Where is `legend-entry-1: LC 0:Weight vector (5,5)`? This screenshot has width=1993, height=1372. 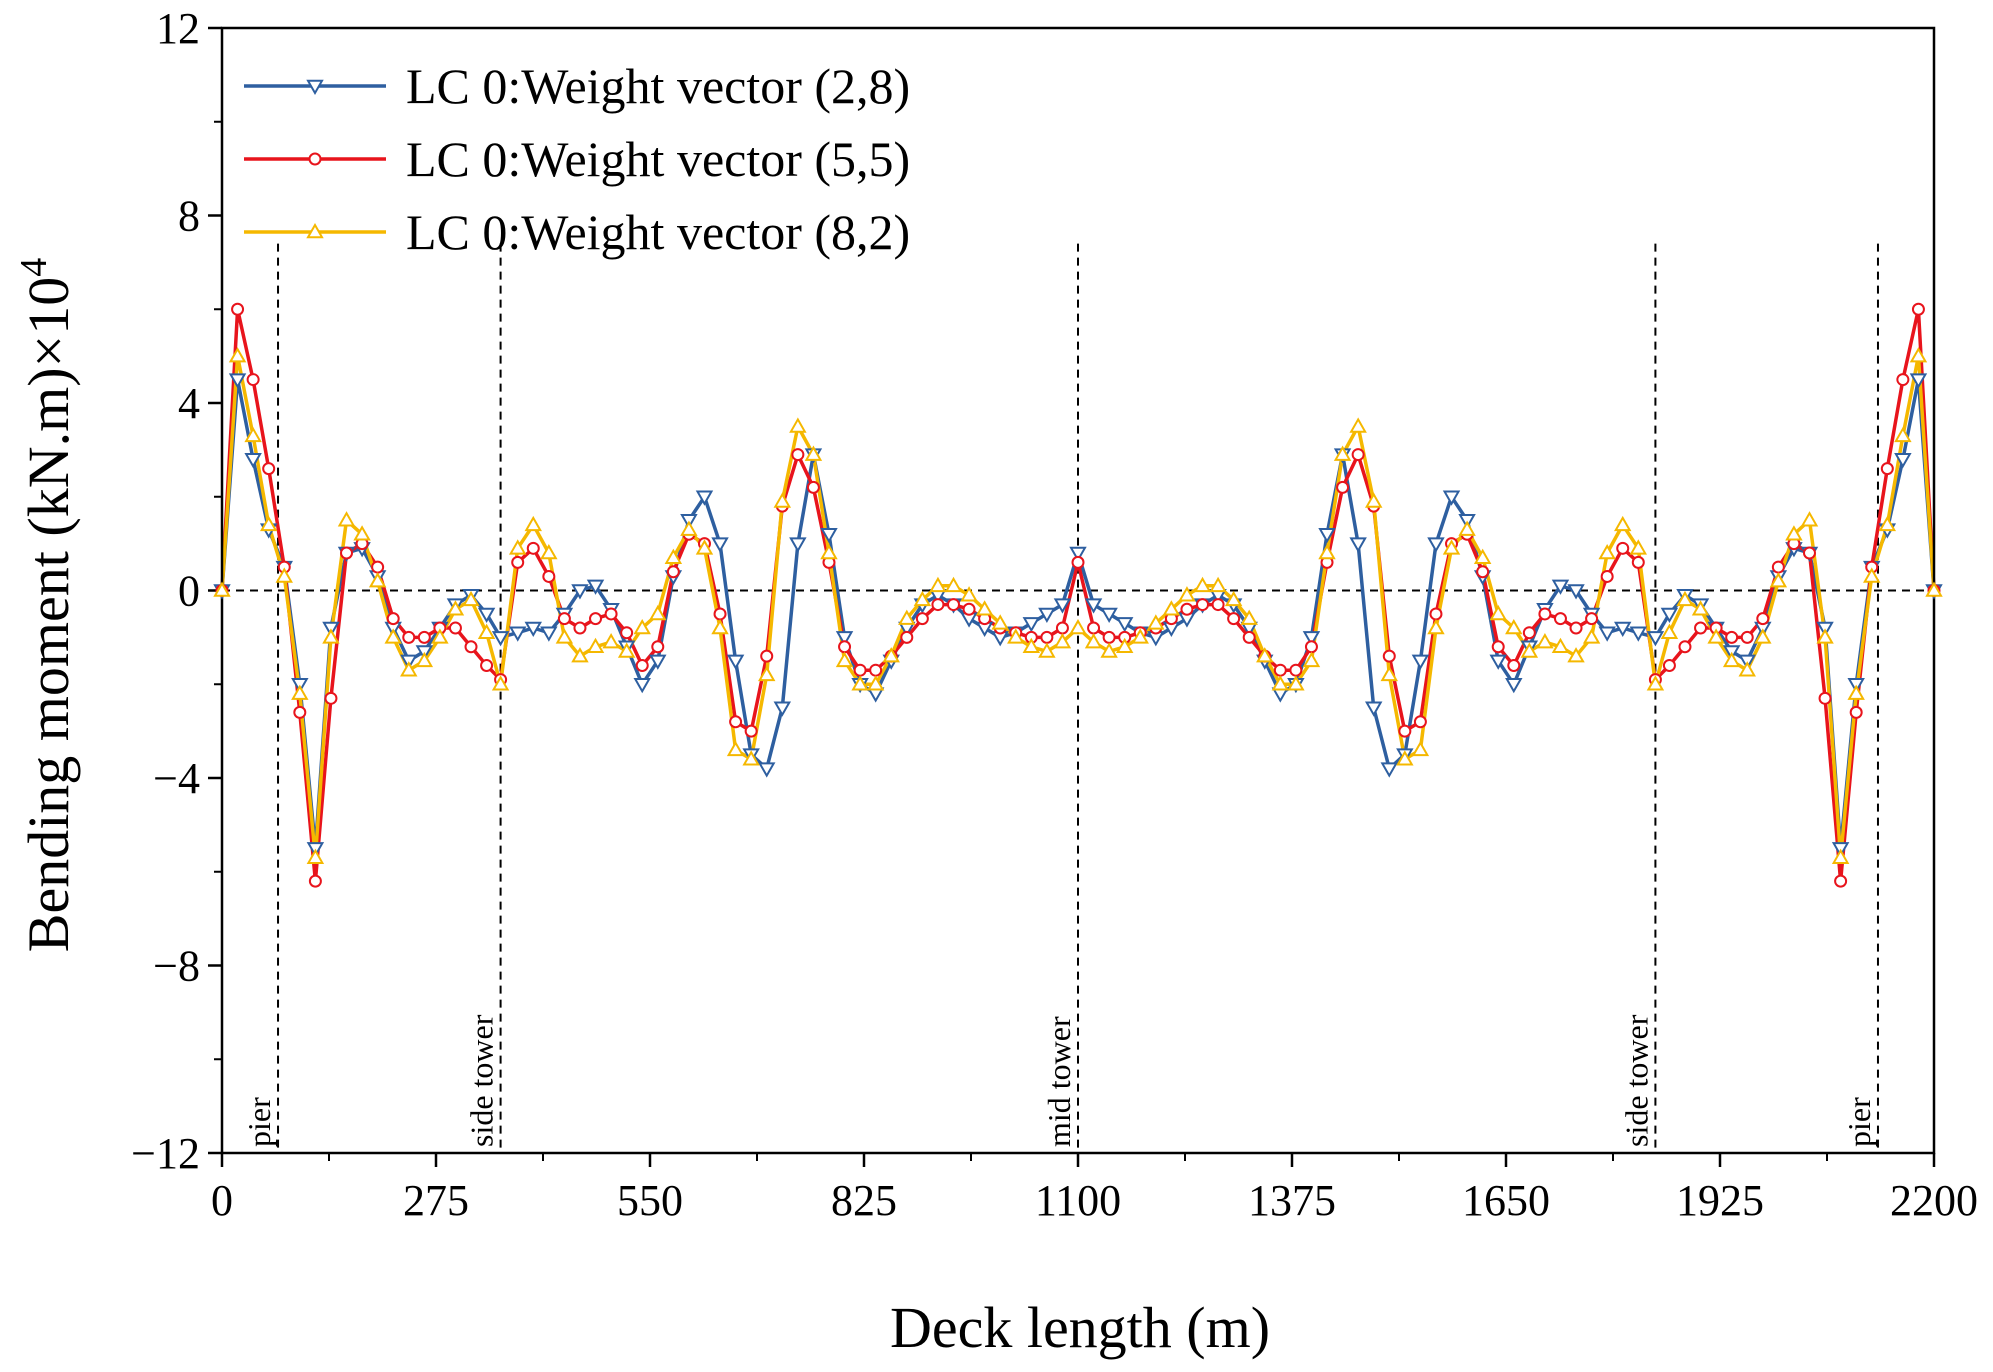 legend-entry-1: LC 0:Weight vector (5,5) is located at coordinates (658, 159).